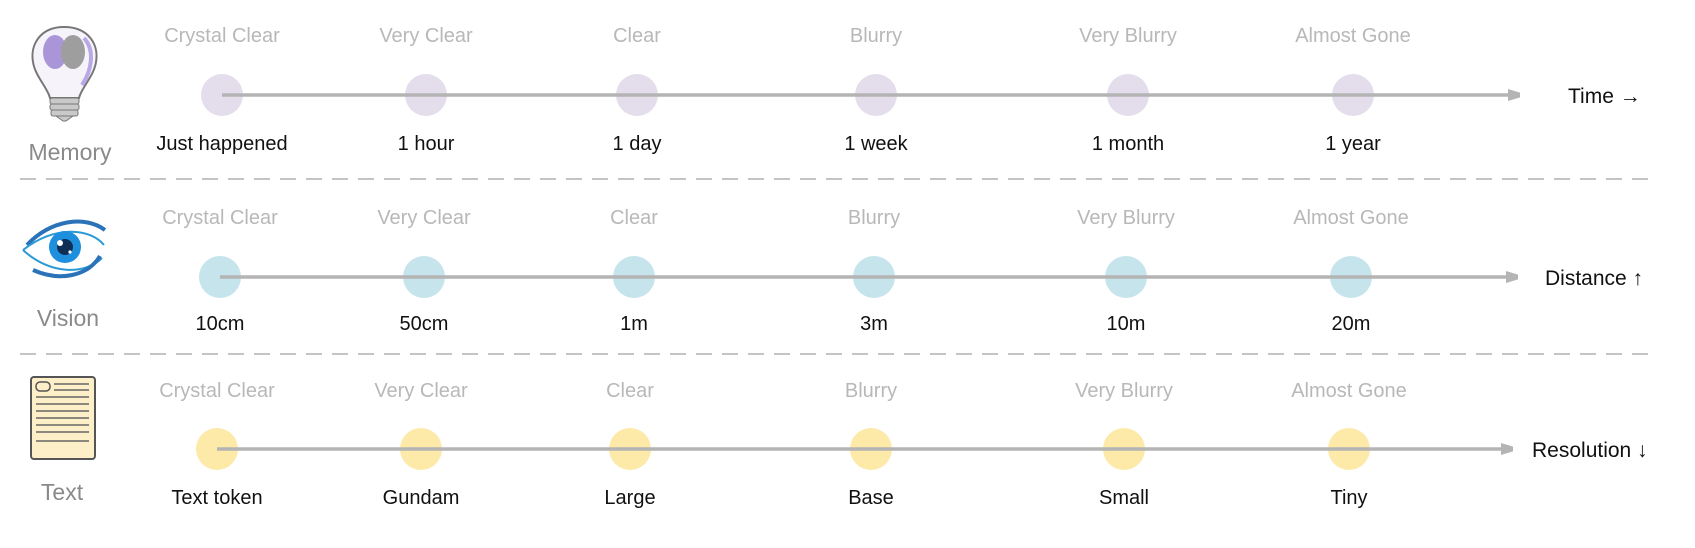  I want to click on stage-value-label: Base, so click(871, 498).